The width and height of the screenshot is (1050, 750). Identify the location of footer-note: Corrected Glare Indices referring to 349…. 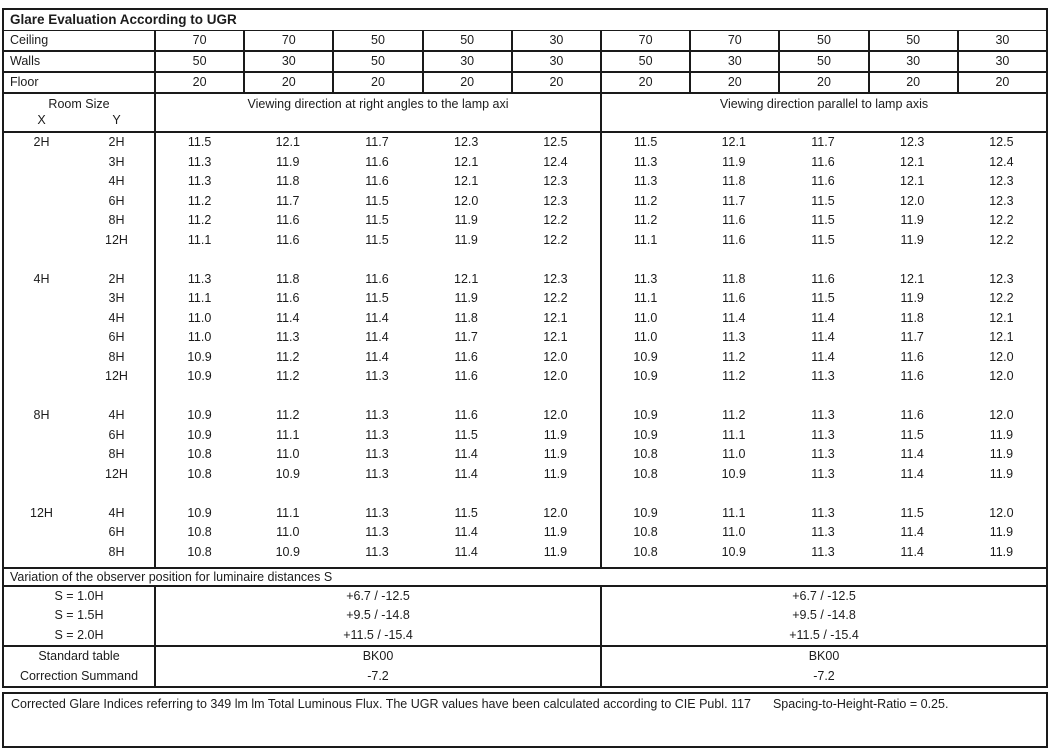
(525, 720).